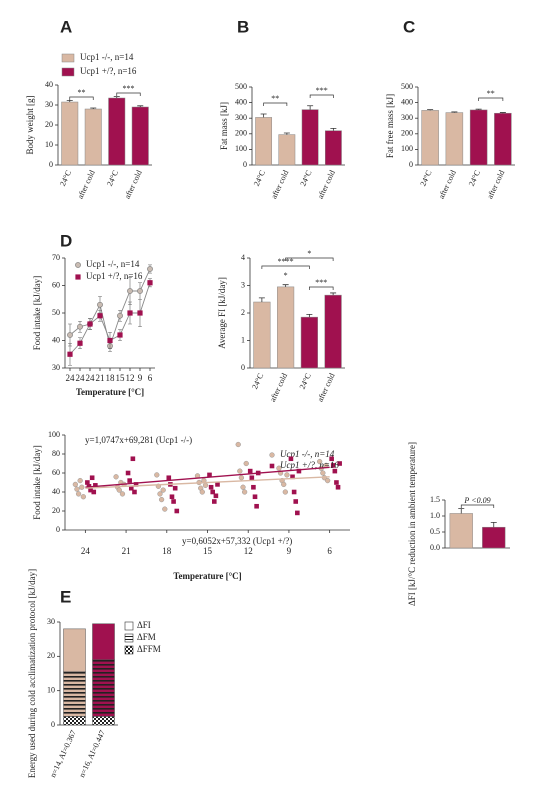 Image resolution: width=553 pixels, height=800 pixels. What do you see at coordinates (243, 284) in the screenshot?
I see `y-tick-label: 3` at bounding box center [243, 284].